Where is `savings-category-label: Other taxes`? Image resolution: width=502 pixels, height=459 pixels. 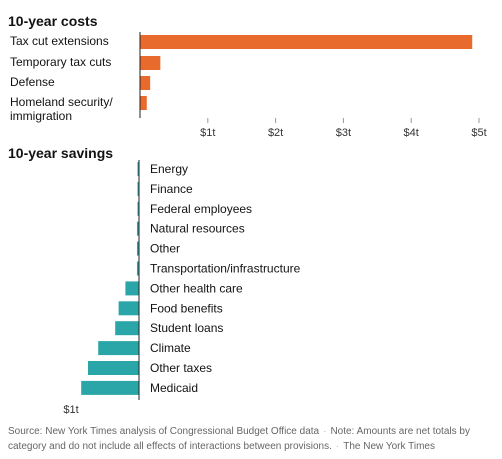
savings-category-label: Other taxes is located at coordinates (181, 368).